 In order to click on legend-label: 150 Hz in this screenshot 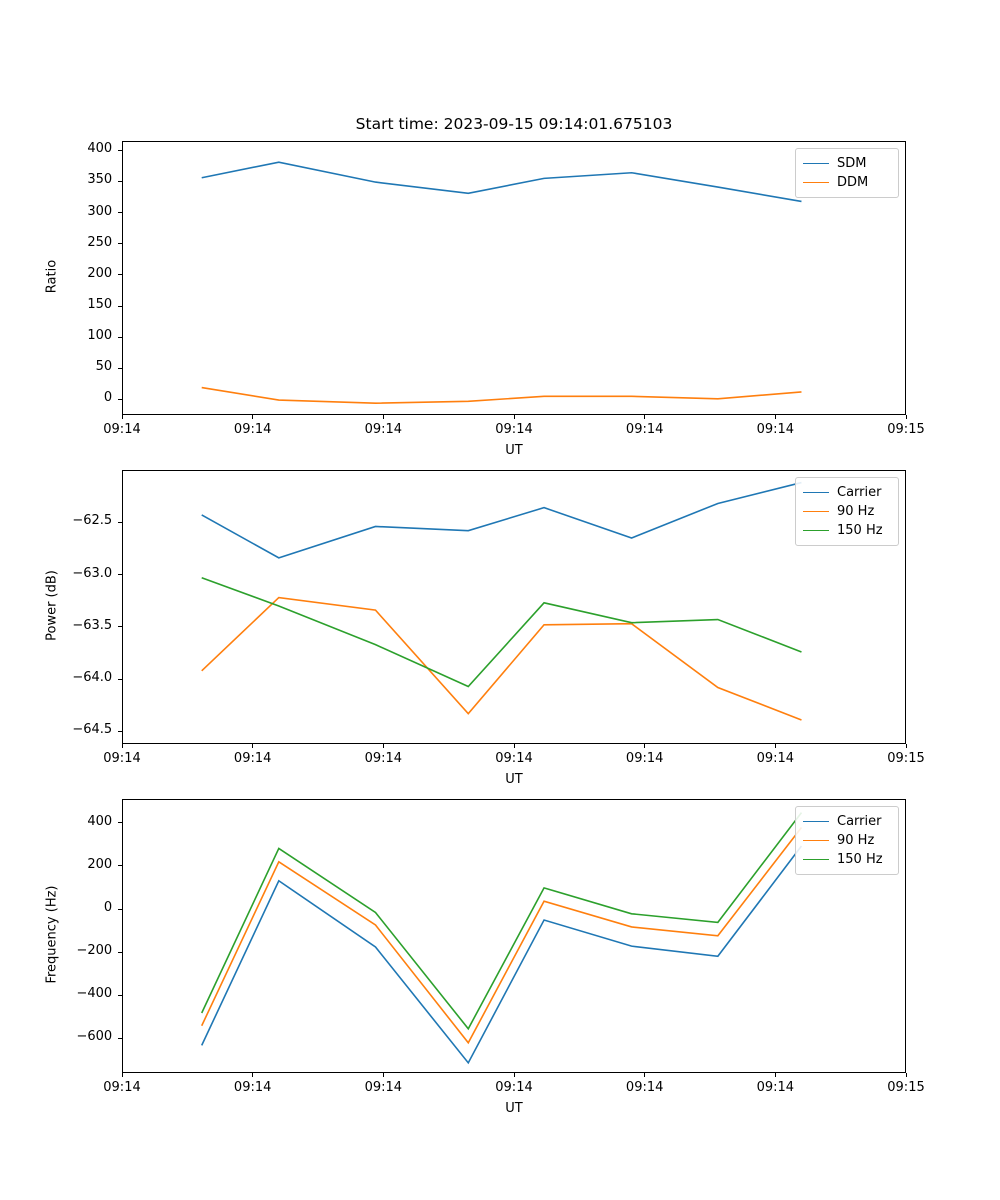, I will do `click(860, 859)`.